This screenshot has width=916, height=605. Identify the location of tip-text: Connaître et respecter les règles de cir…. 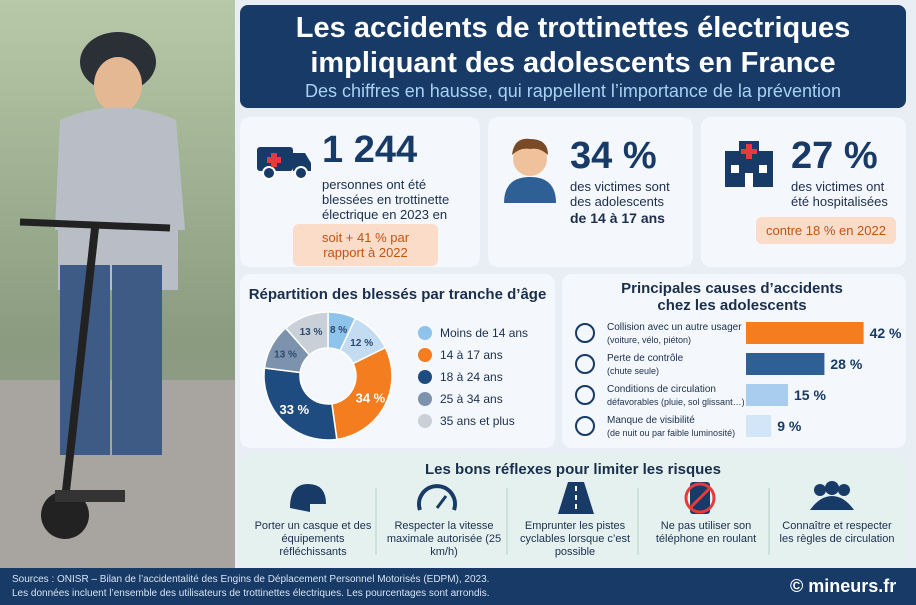
(837, 532).